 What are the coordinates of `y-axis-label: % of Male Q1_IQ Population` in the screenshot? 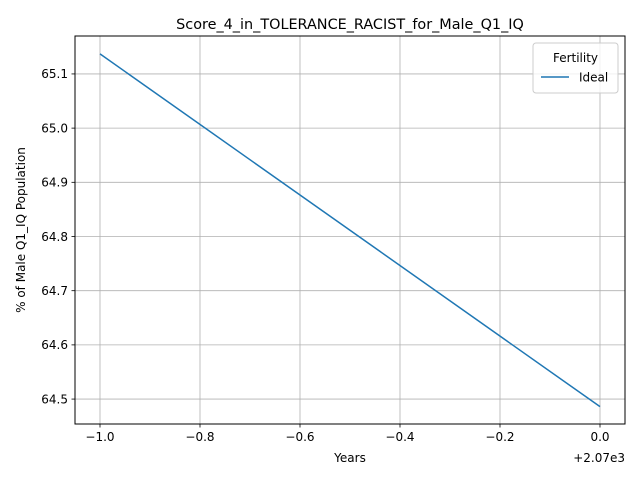 It's located at (21, 230).